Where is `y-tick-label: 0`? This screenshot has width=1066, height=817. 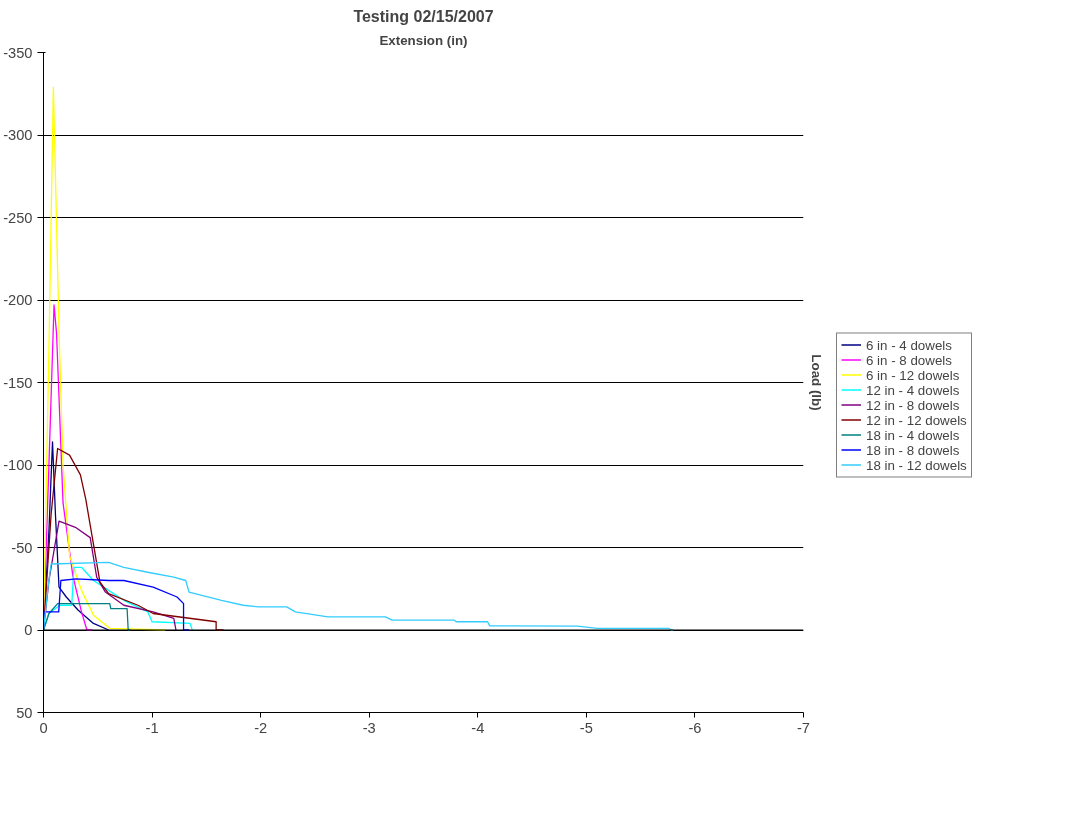 y-tick-label: 0 is located at coordinates (28, 630).